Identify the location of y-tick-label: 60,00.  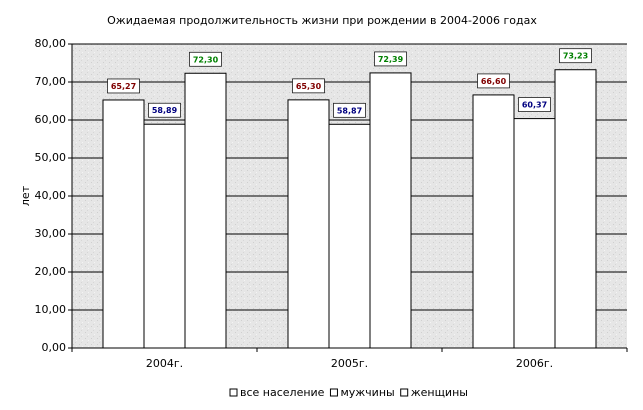
(51, 119).